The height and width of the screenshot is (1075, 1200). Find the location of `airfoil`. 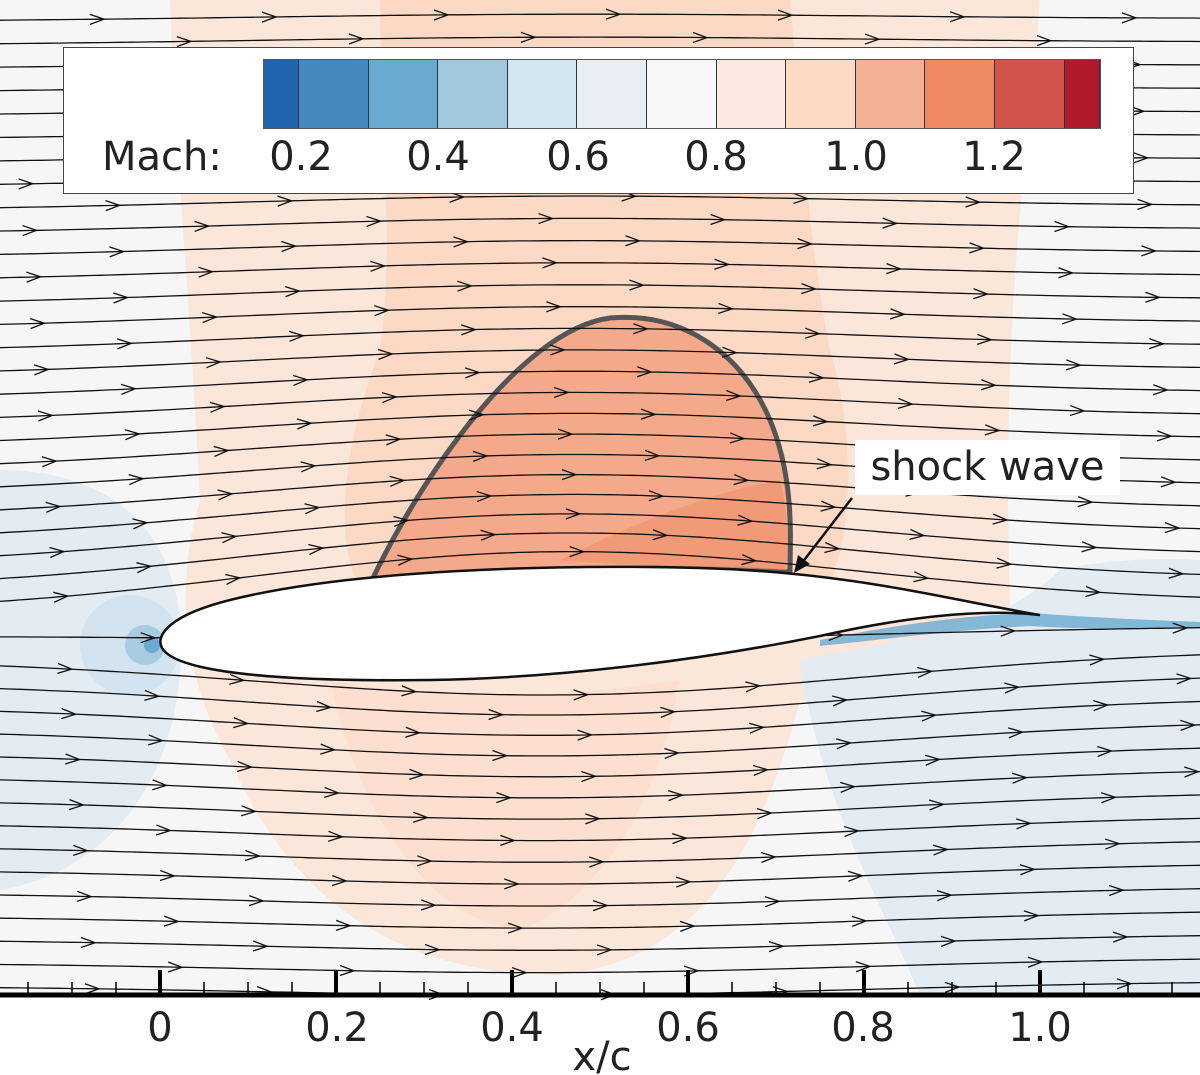

airfoil is located at coordinates (600, 623).